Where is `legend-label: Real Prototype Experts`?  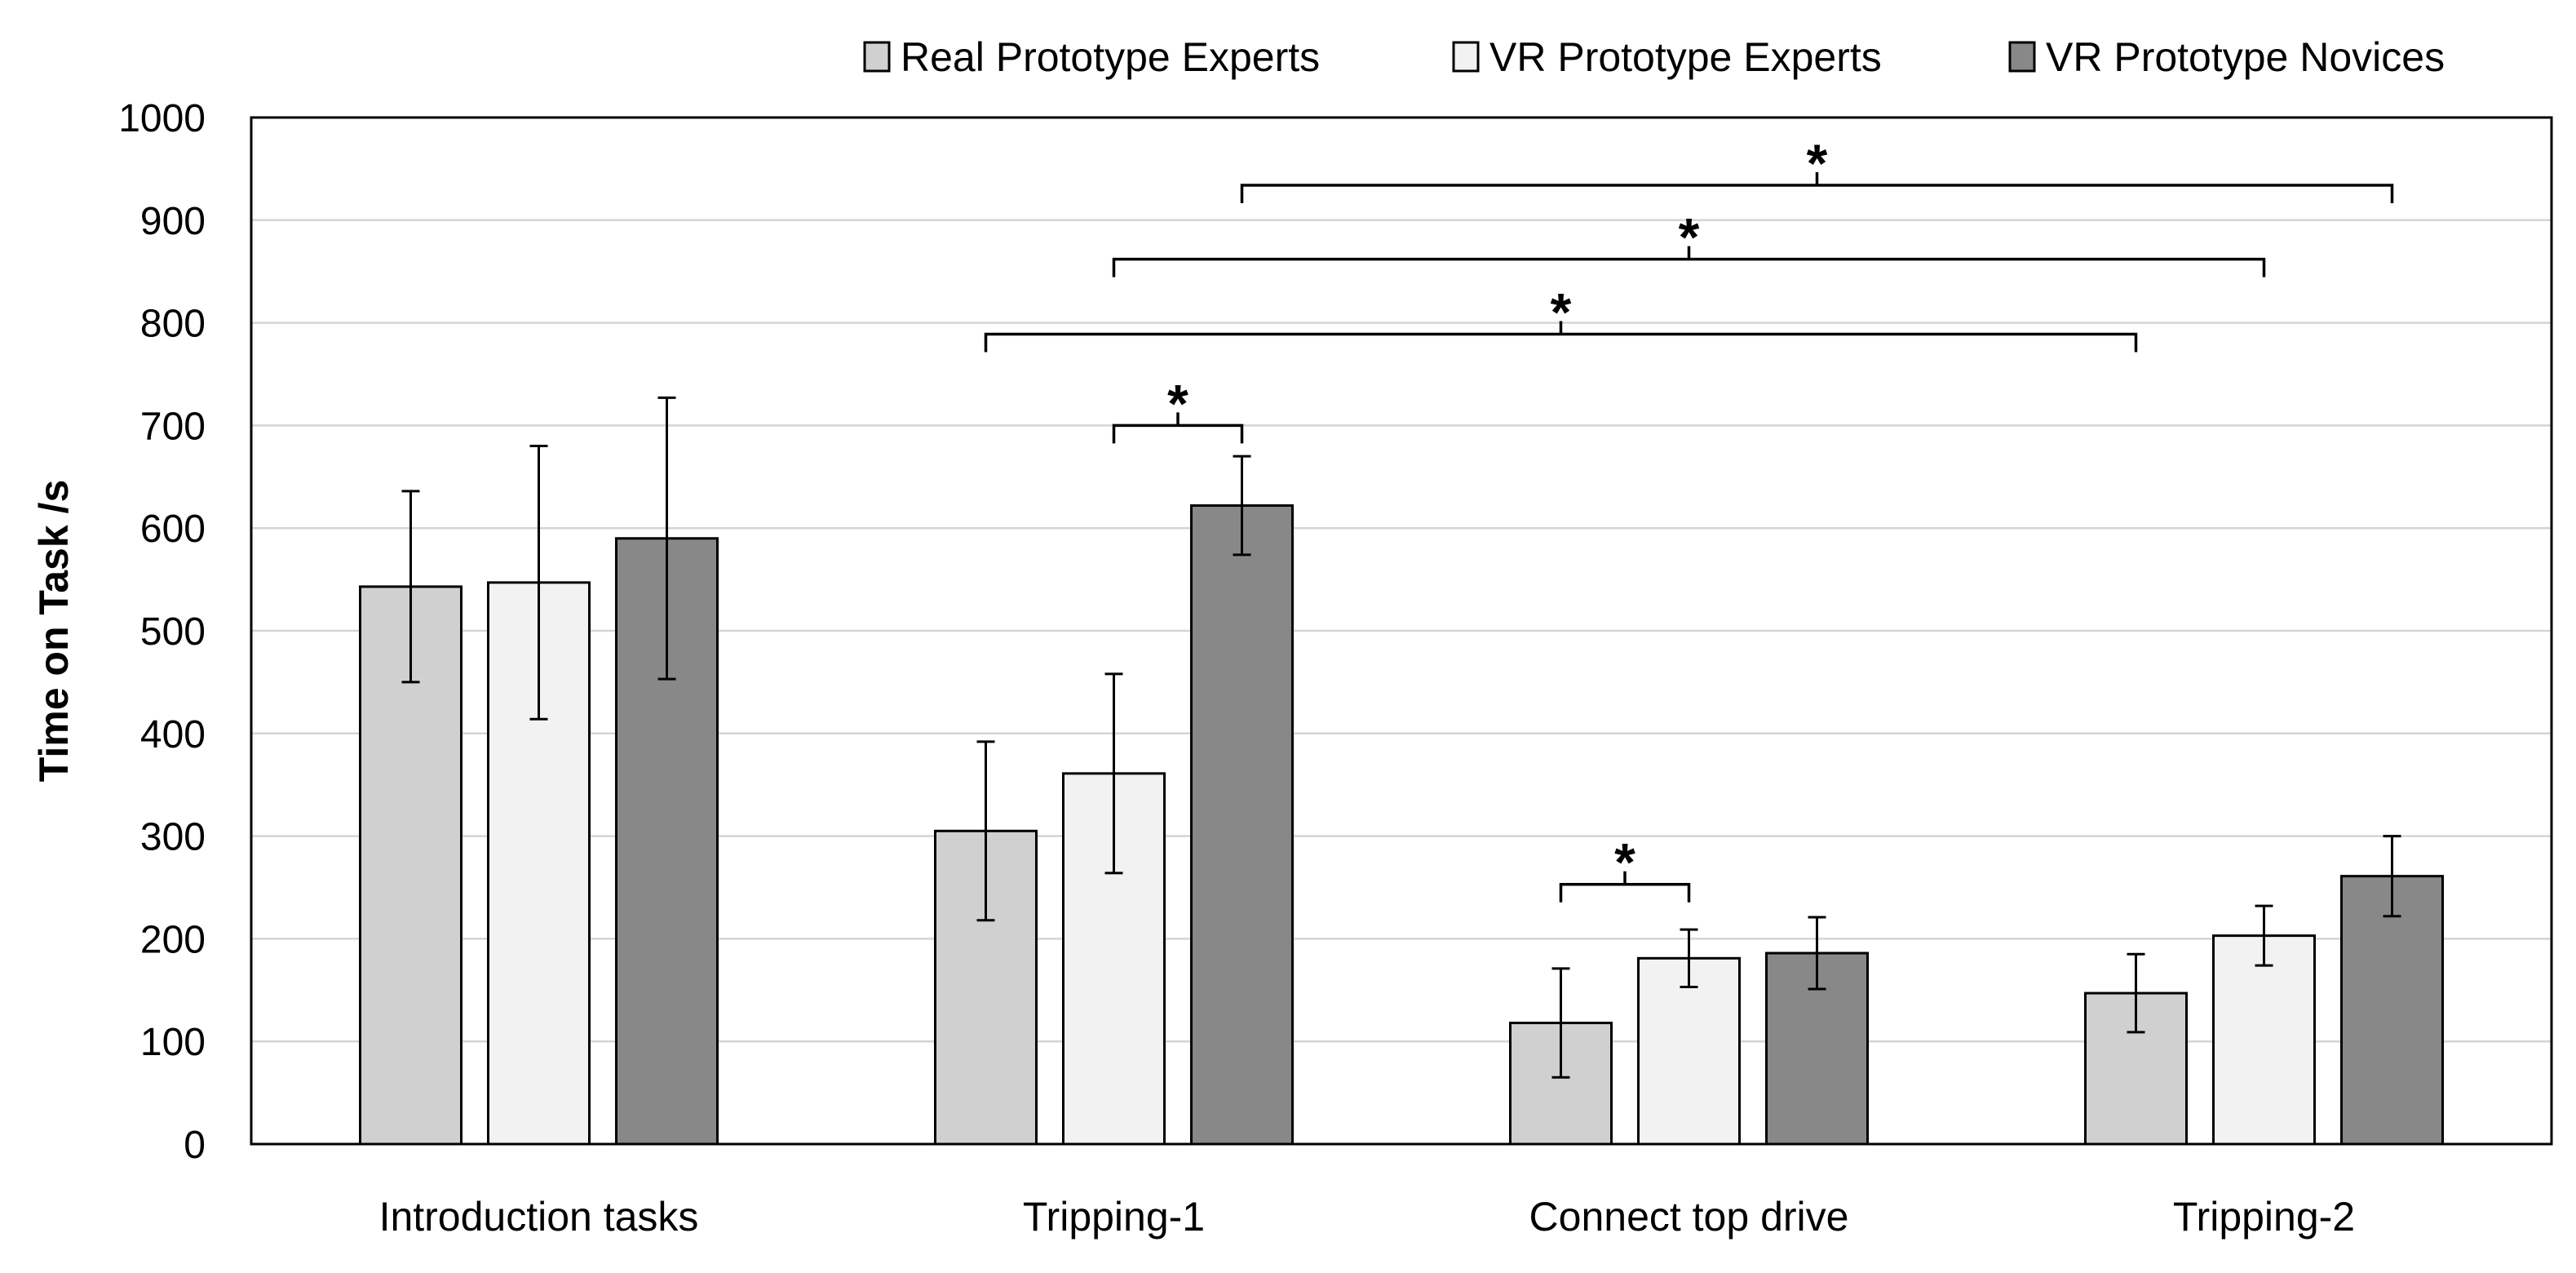 legend-label: Real Prototype Experts is located at coordinates (1110, 57).